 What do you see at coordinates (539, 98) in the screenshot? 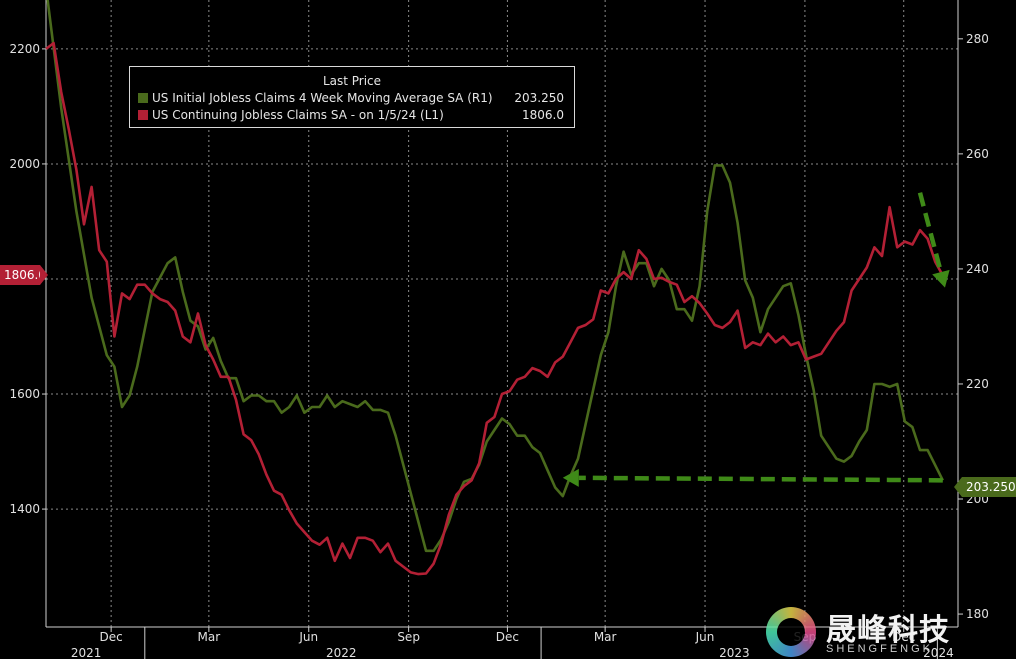
I see `legend-value-initial-claims: 203.250` at bounding box center [539, 98].